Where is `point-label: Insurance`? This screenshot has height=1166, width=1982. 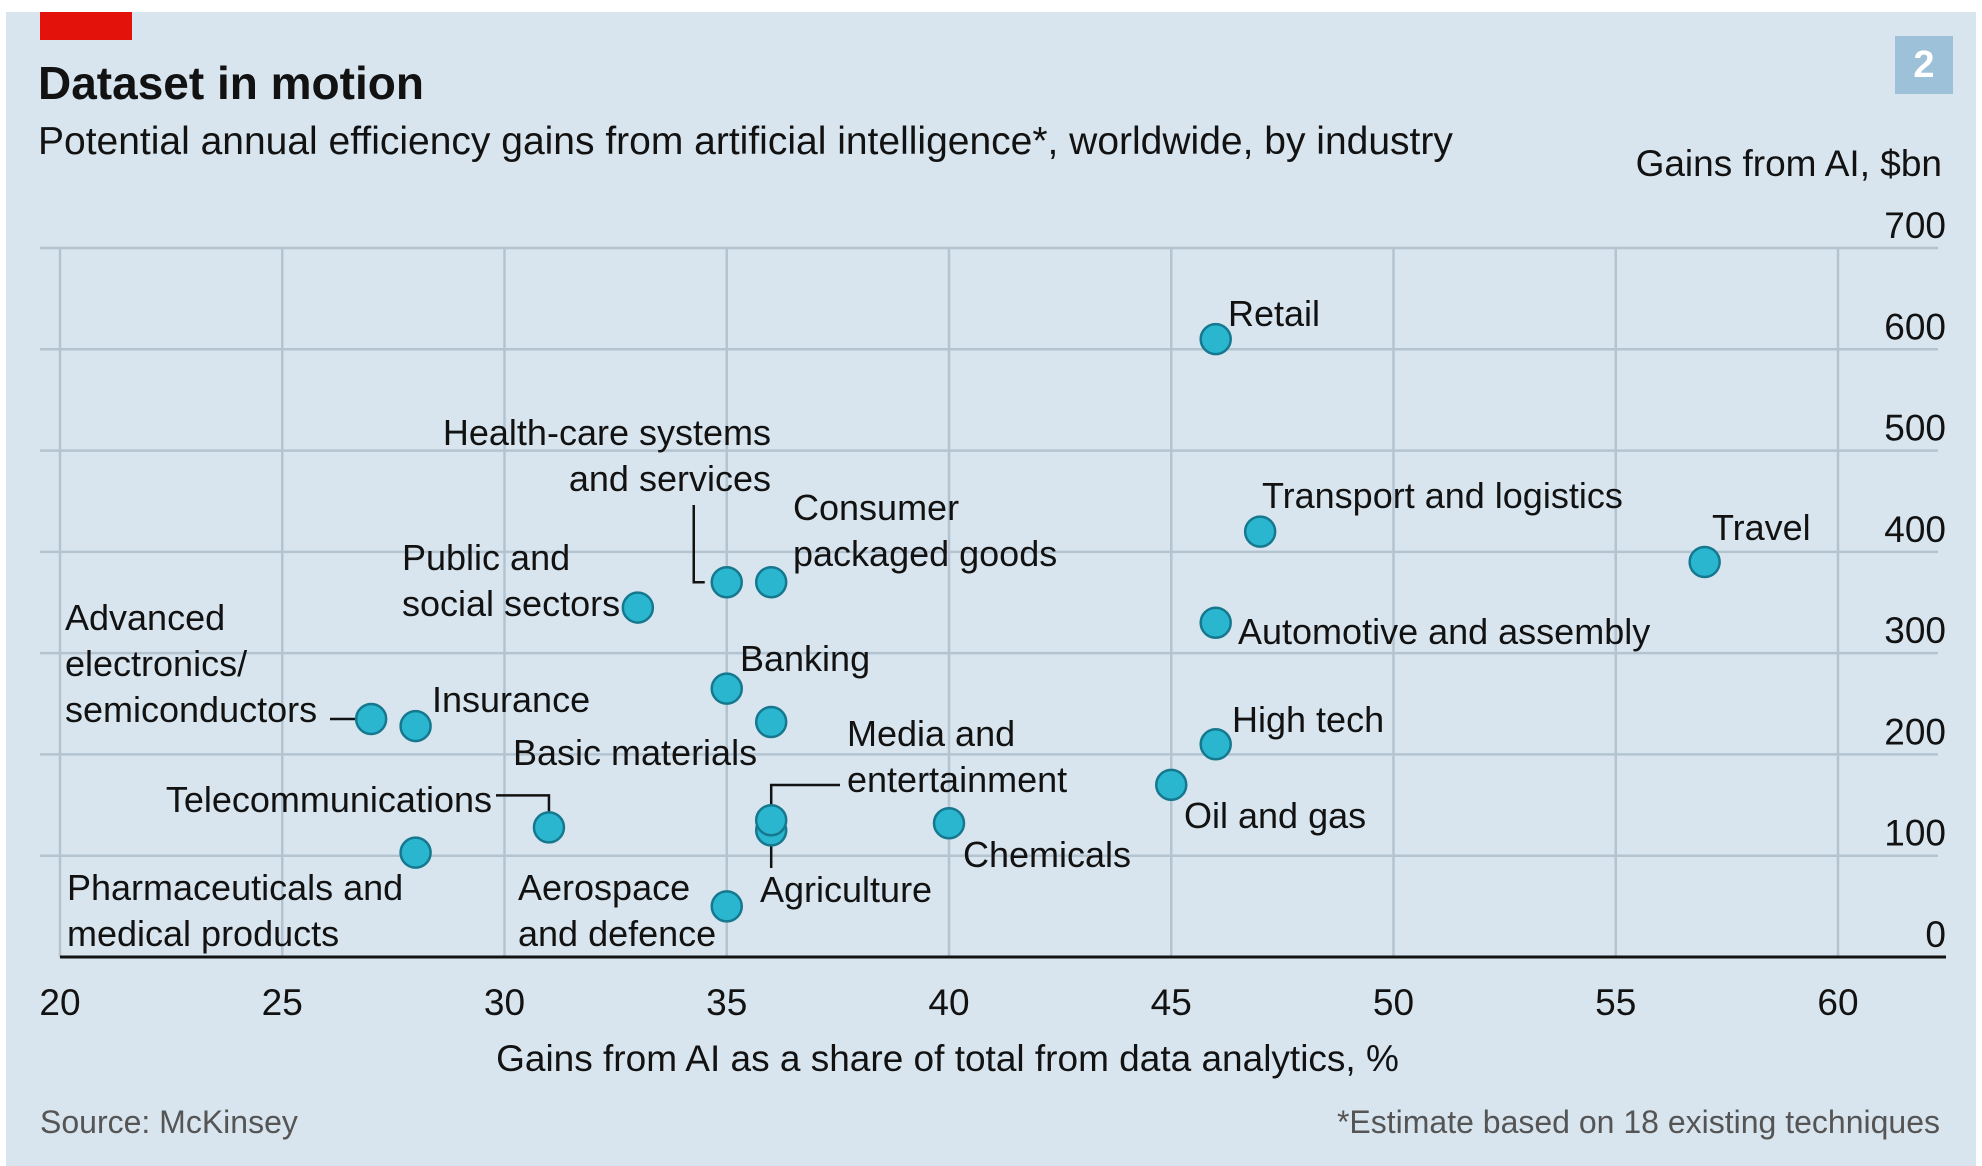 point-label: Insurance is located at coordinates (511, 699).